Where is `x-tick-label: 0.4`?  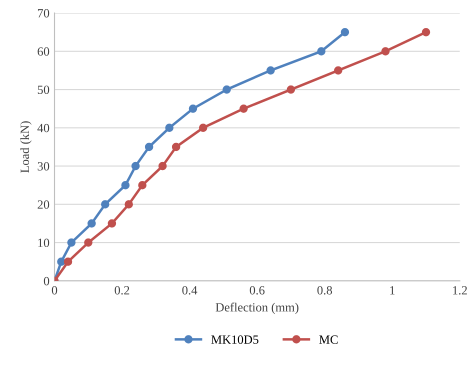
x-tick-label: 0.4 is located at coordinates (190, 290).